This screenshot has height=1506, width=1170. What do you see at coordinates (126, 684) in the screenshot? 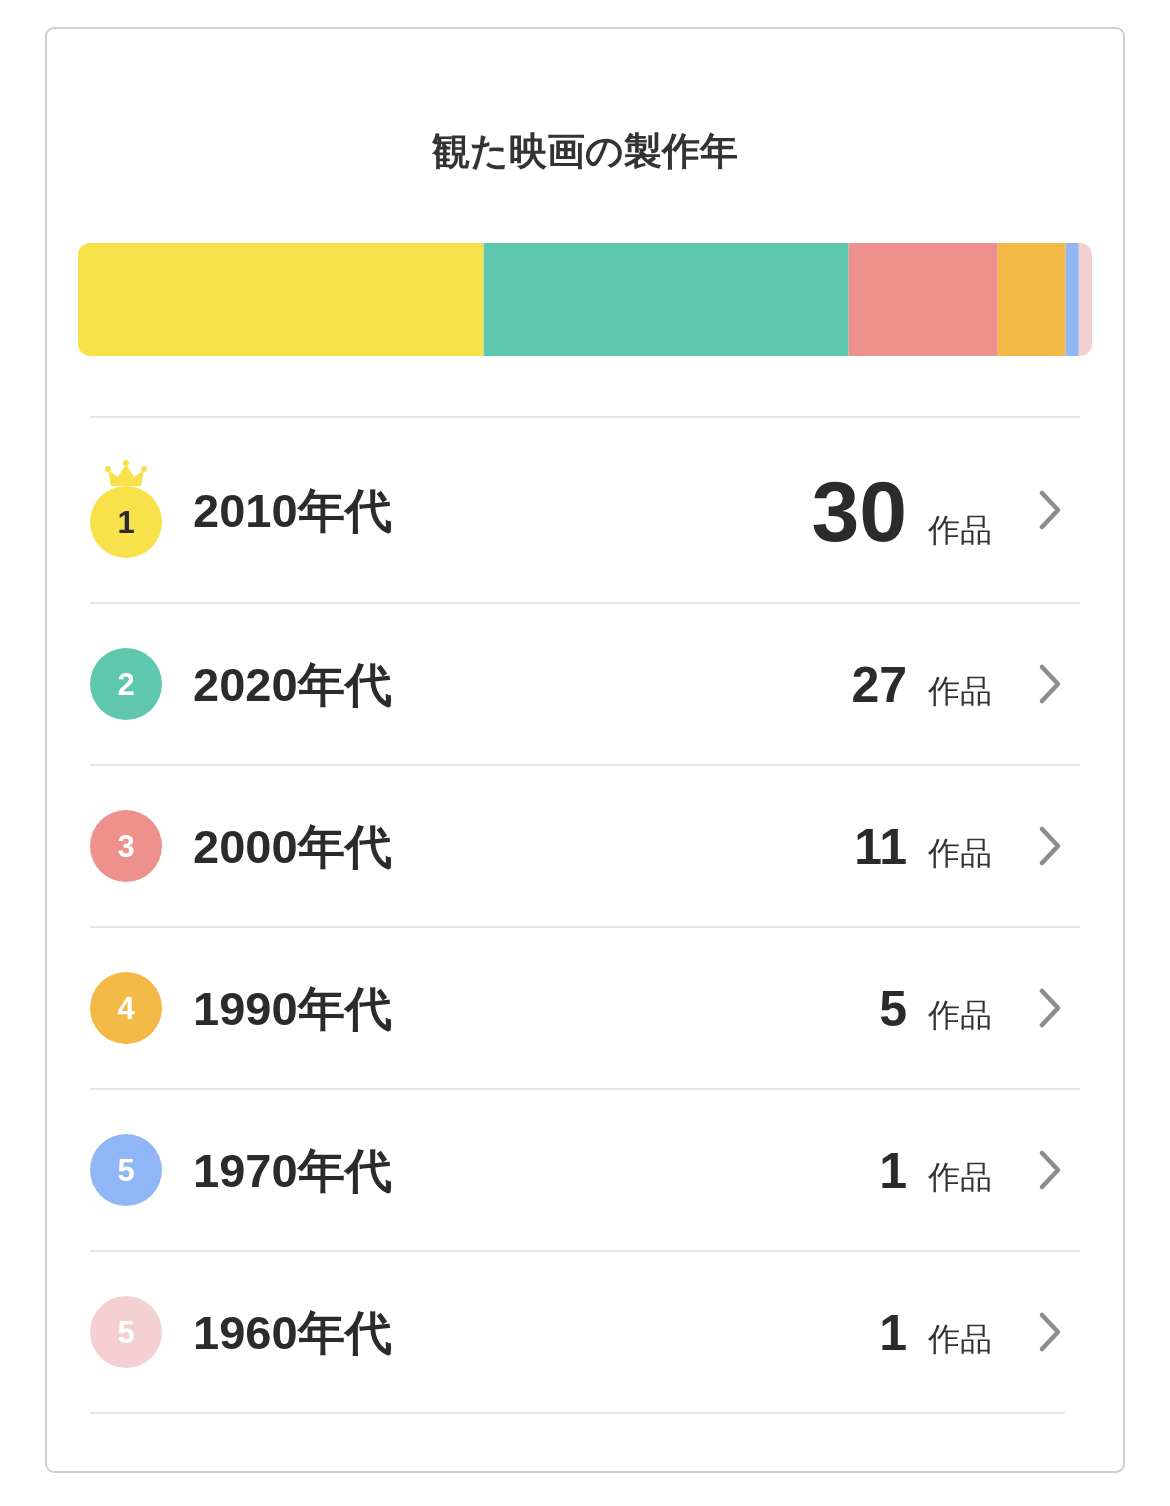
I see `rank: 2` at bounding box center [126, 684].